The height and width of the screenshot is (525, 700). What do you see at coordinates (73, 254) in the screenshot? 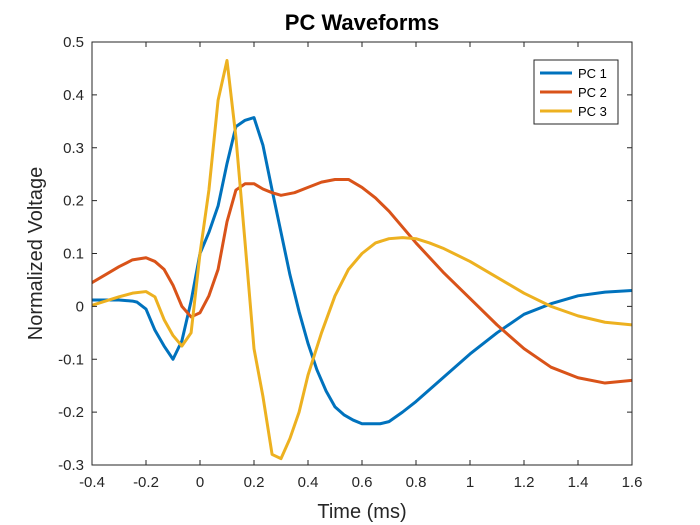
I see `y-tick-label: 0.1` at bounding box center [73, 254].